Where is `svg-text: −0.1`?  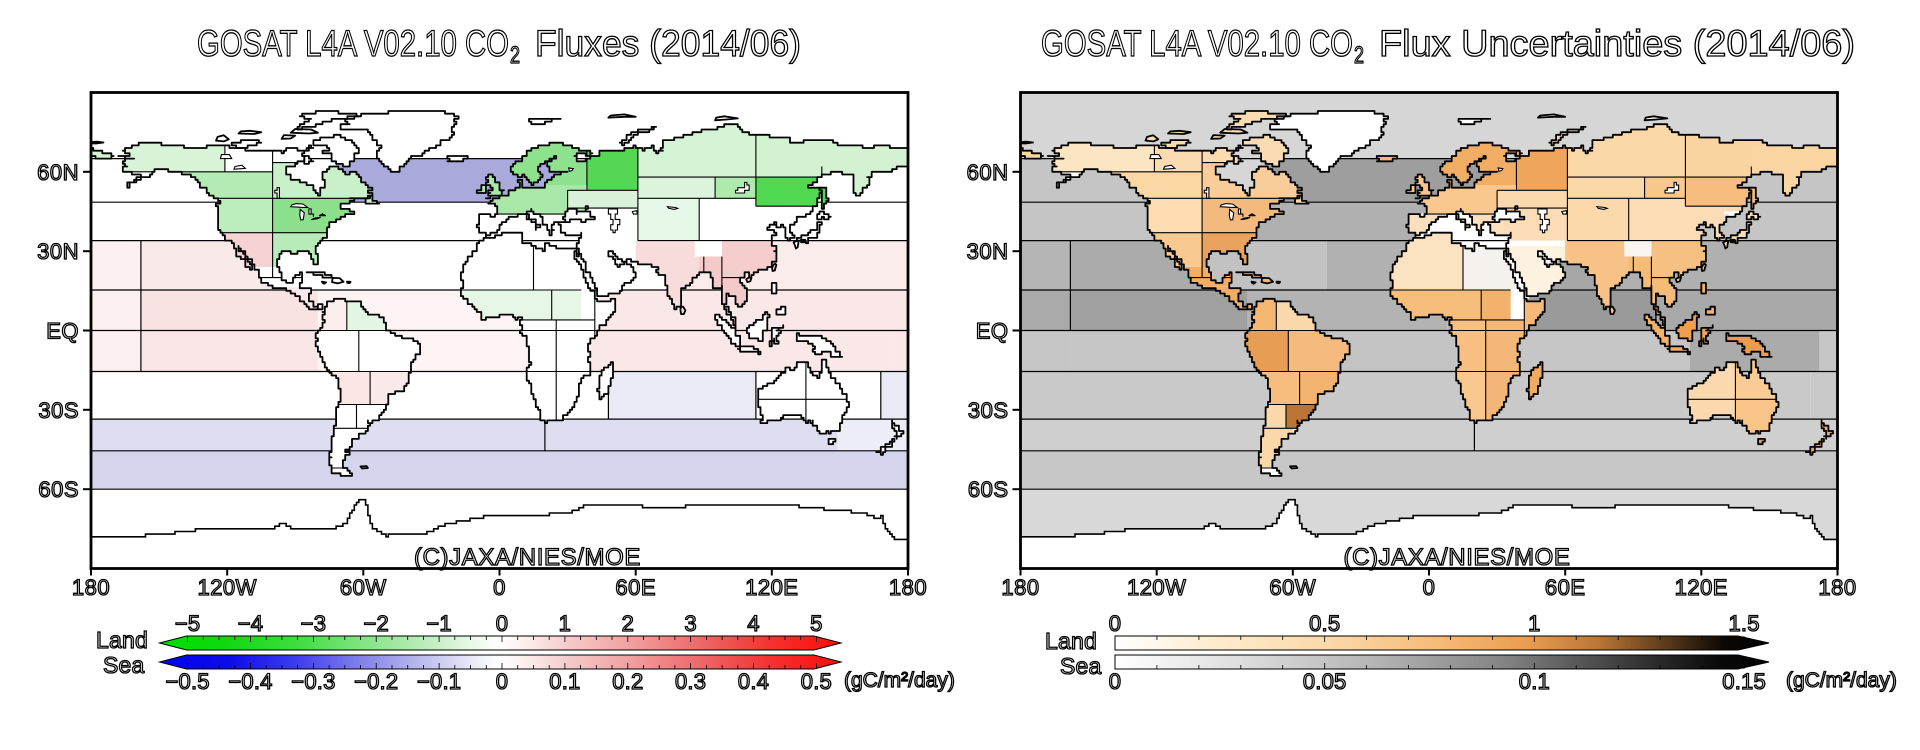
svg-text: −0.1 is located at coordinates (439, 681).